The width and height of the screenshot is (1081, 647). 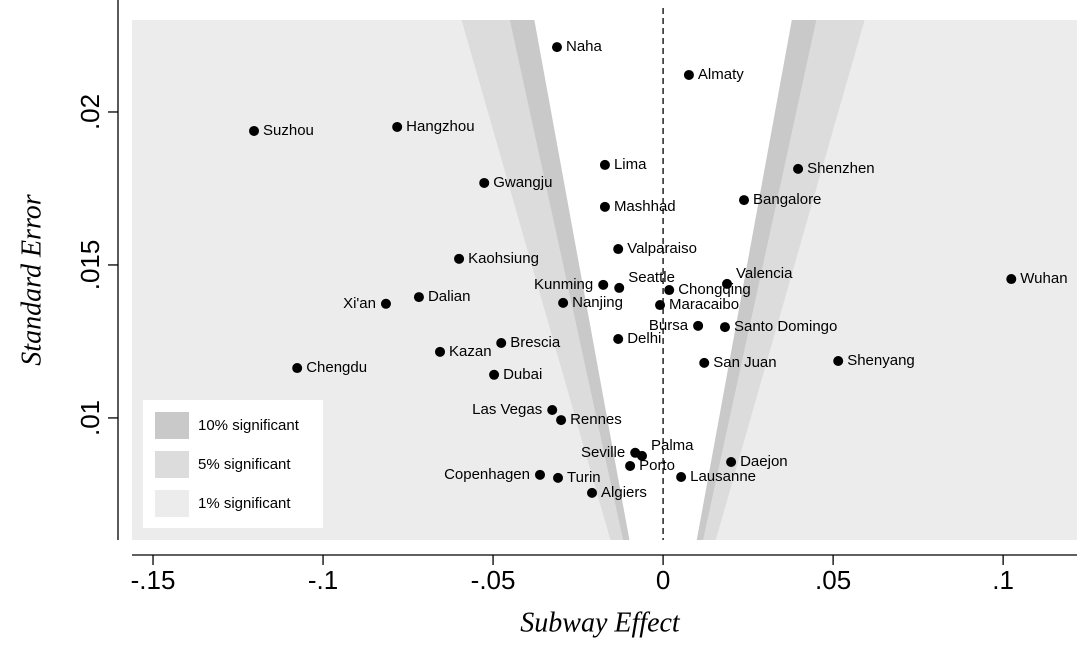 I want to click on point-label: Algiers, so click(x=624, y=492).